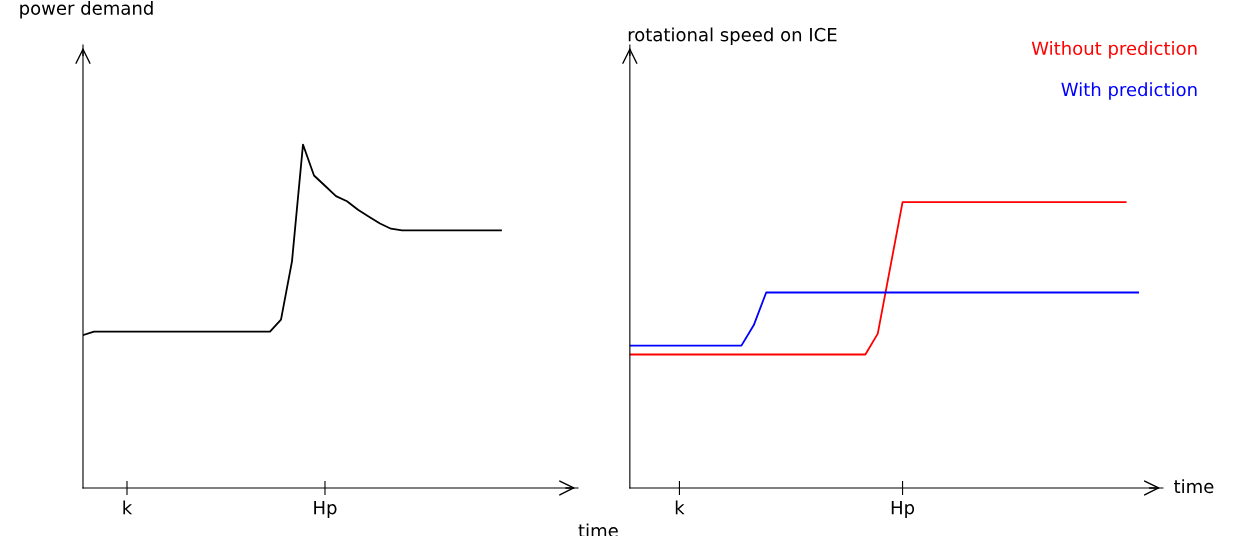 This screenshot has height=536, width=1235. What do you see at coordinates (732, 36) in the screenshot?
I see `y-axis-title: rotational speed on ICE` at bounding box center [732, 36].